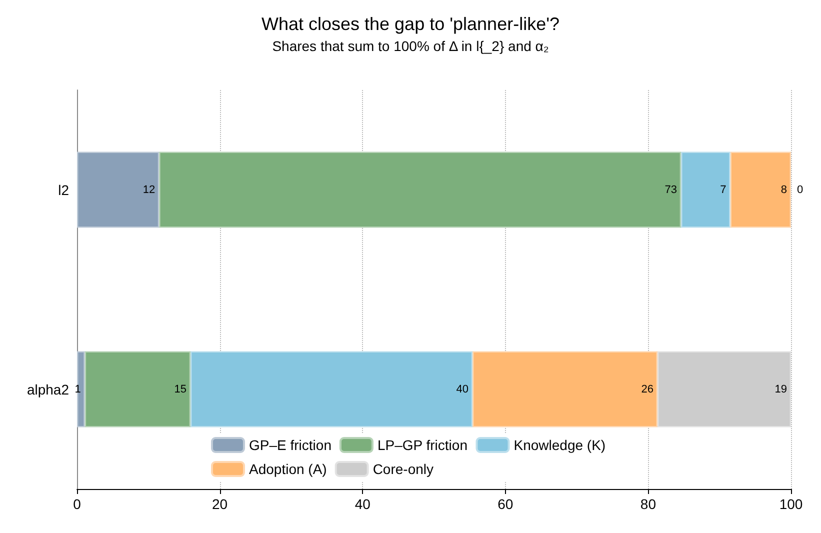 The height and width of the screenshot is (533, 821). I want to click on data-label: 73, so click(671, 190).